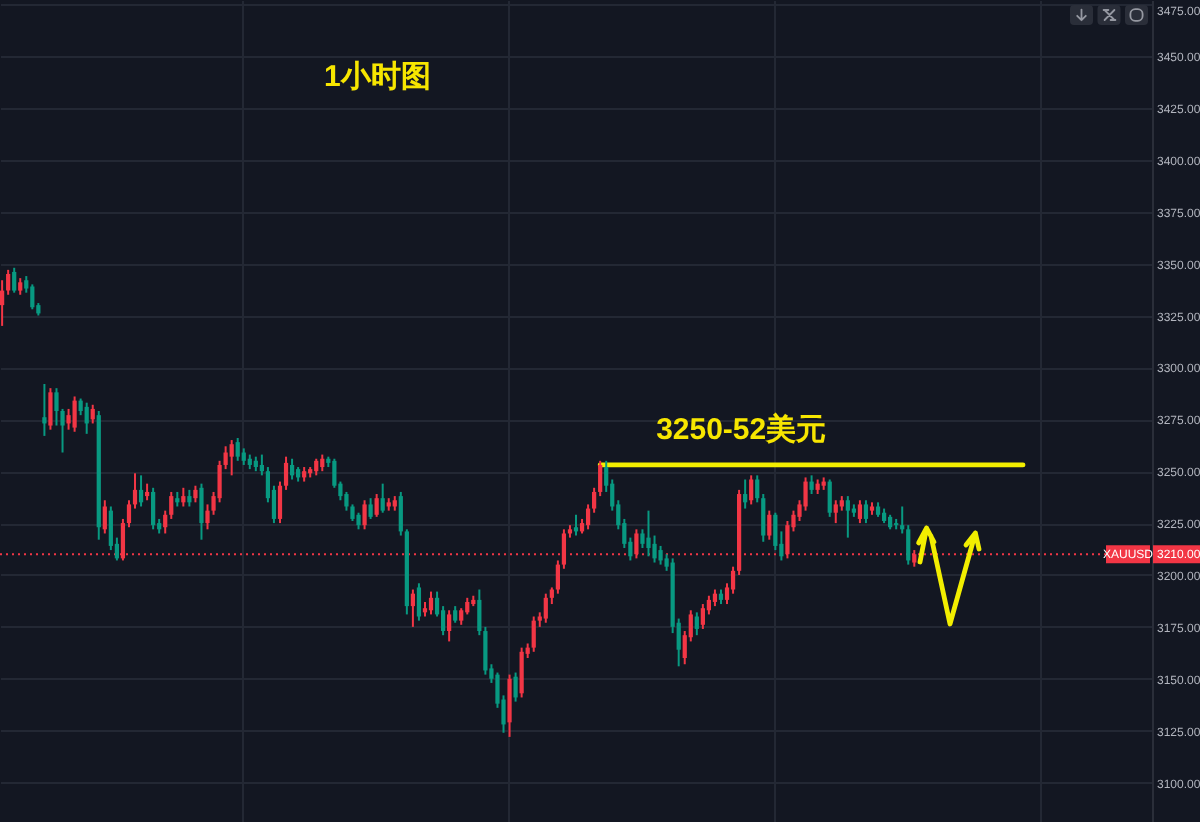 This screenshot has width=1200, height=822. What do you see at coordinates (377, 77) in the screenshot?
I see `text: 1小时图` at bounding box center [377, 77].